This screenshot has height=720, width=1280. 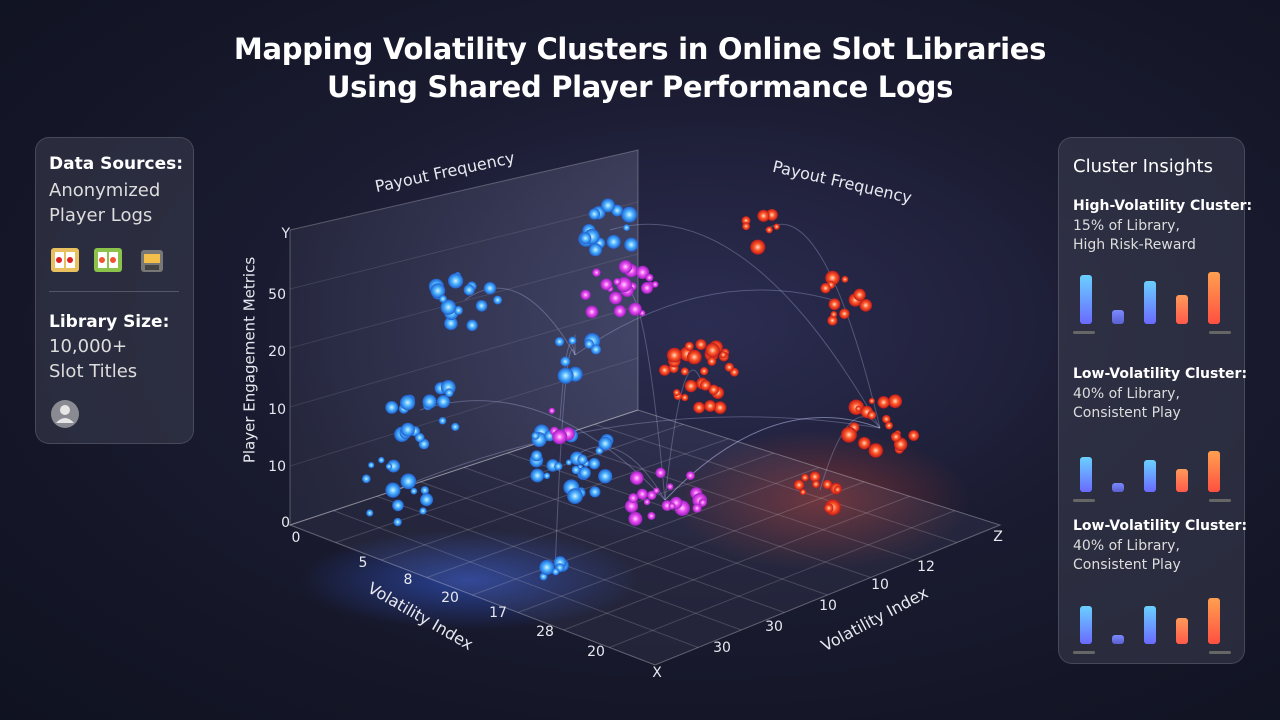 I want to click on glow, so click(x=470, y=580).